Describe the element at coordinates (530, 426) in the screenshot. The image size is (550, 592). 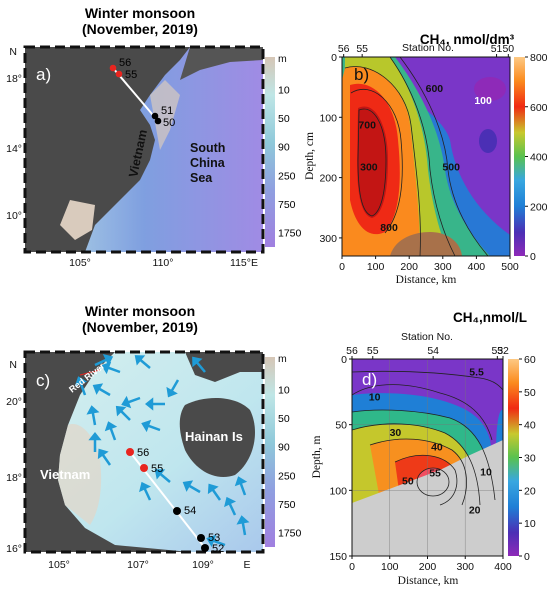
I see `colorbar-tick-label: 40` at that location.